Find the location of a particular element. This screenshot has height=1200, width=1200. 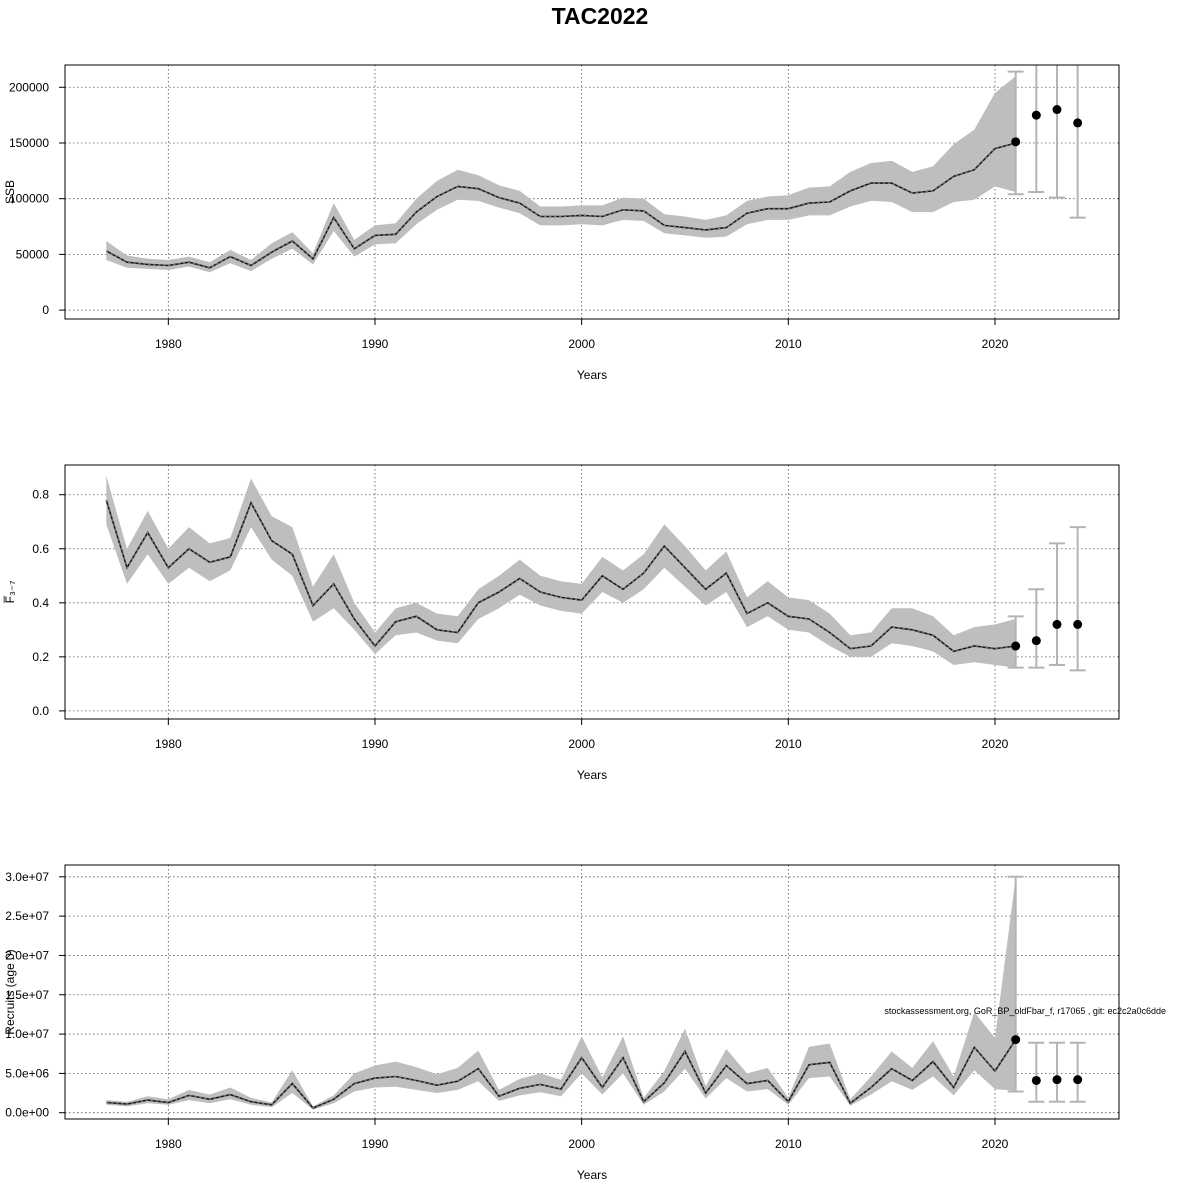

y-axis: 0 50000 100000 150000 200000 SSB is located at coordinates (34, 198).